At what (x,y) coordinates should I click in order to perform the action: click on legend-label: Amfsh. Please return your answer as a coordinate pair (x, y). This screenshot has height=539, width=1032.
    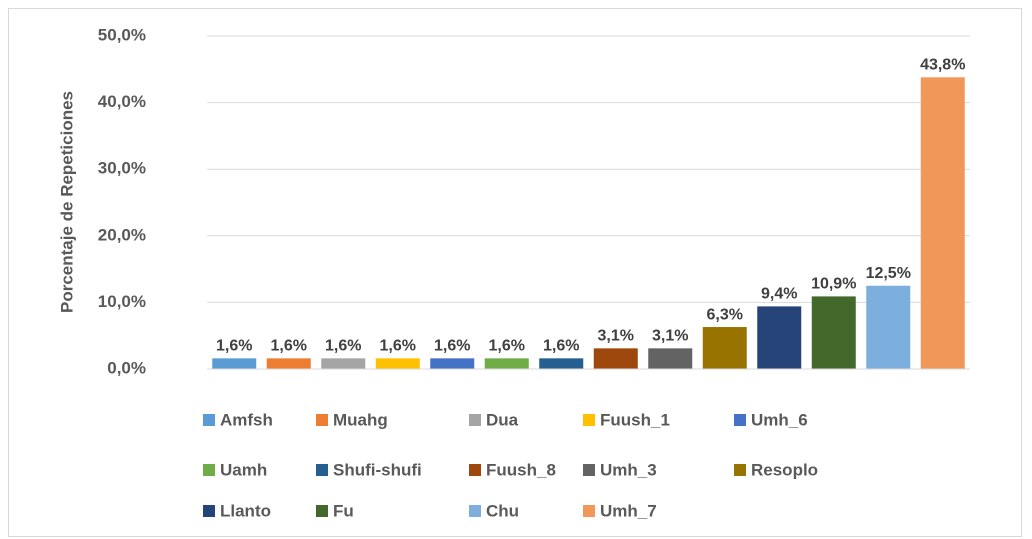
    Looking at the image, I should click on (246, 419).